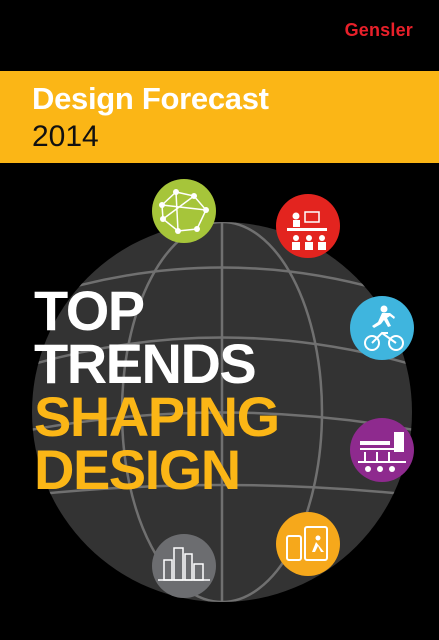 This screenshot has width=439, height=640. What do you see at coordinates (219, 117) in the screenshot?
I see `title-banner: Design Forecast 2014` at bounding box center [219, 117].